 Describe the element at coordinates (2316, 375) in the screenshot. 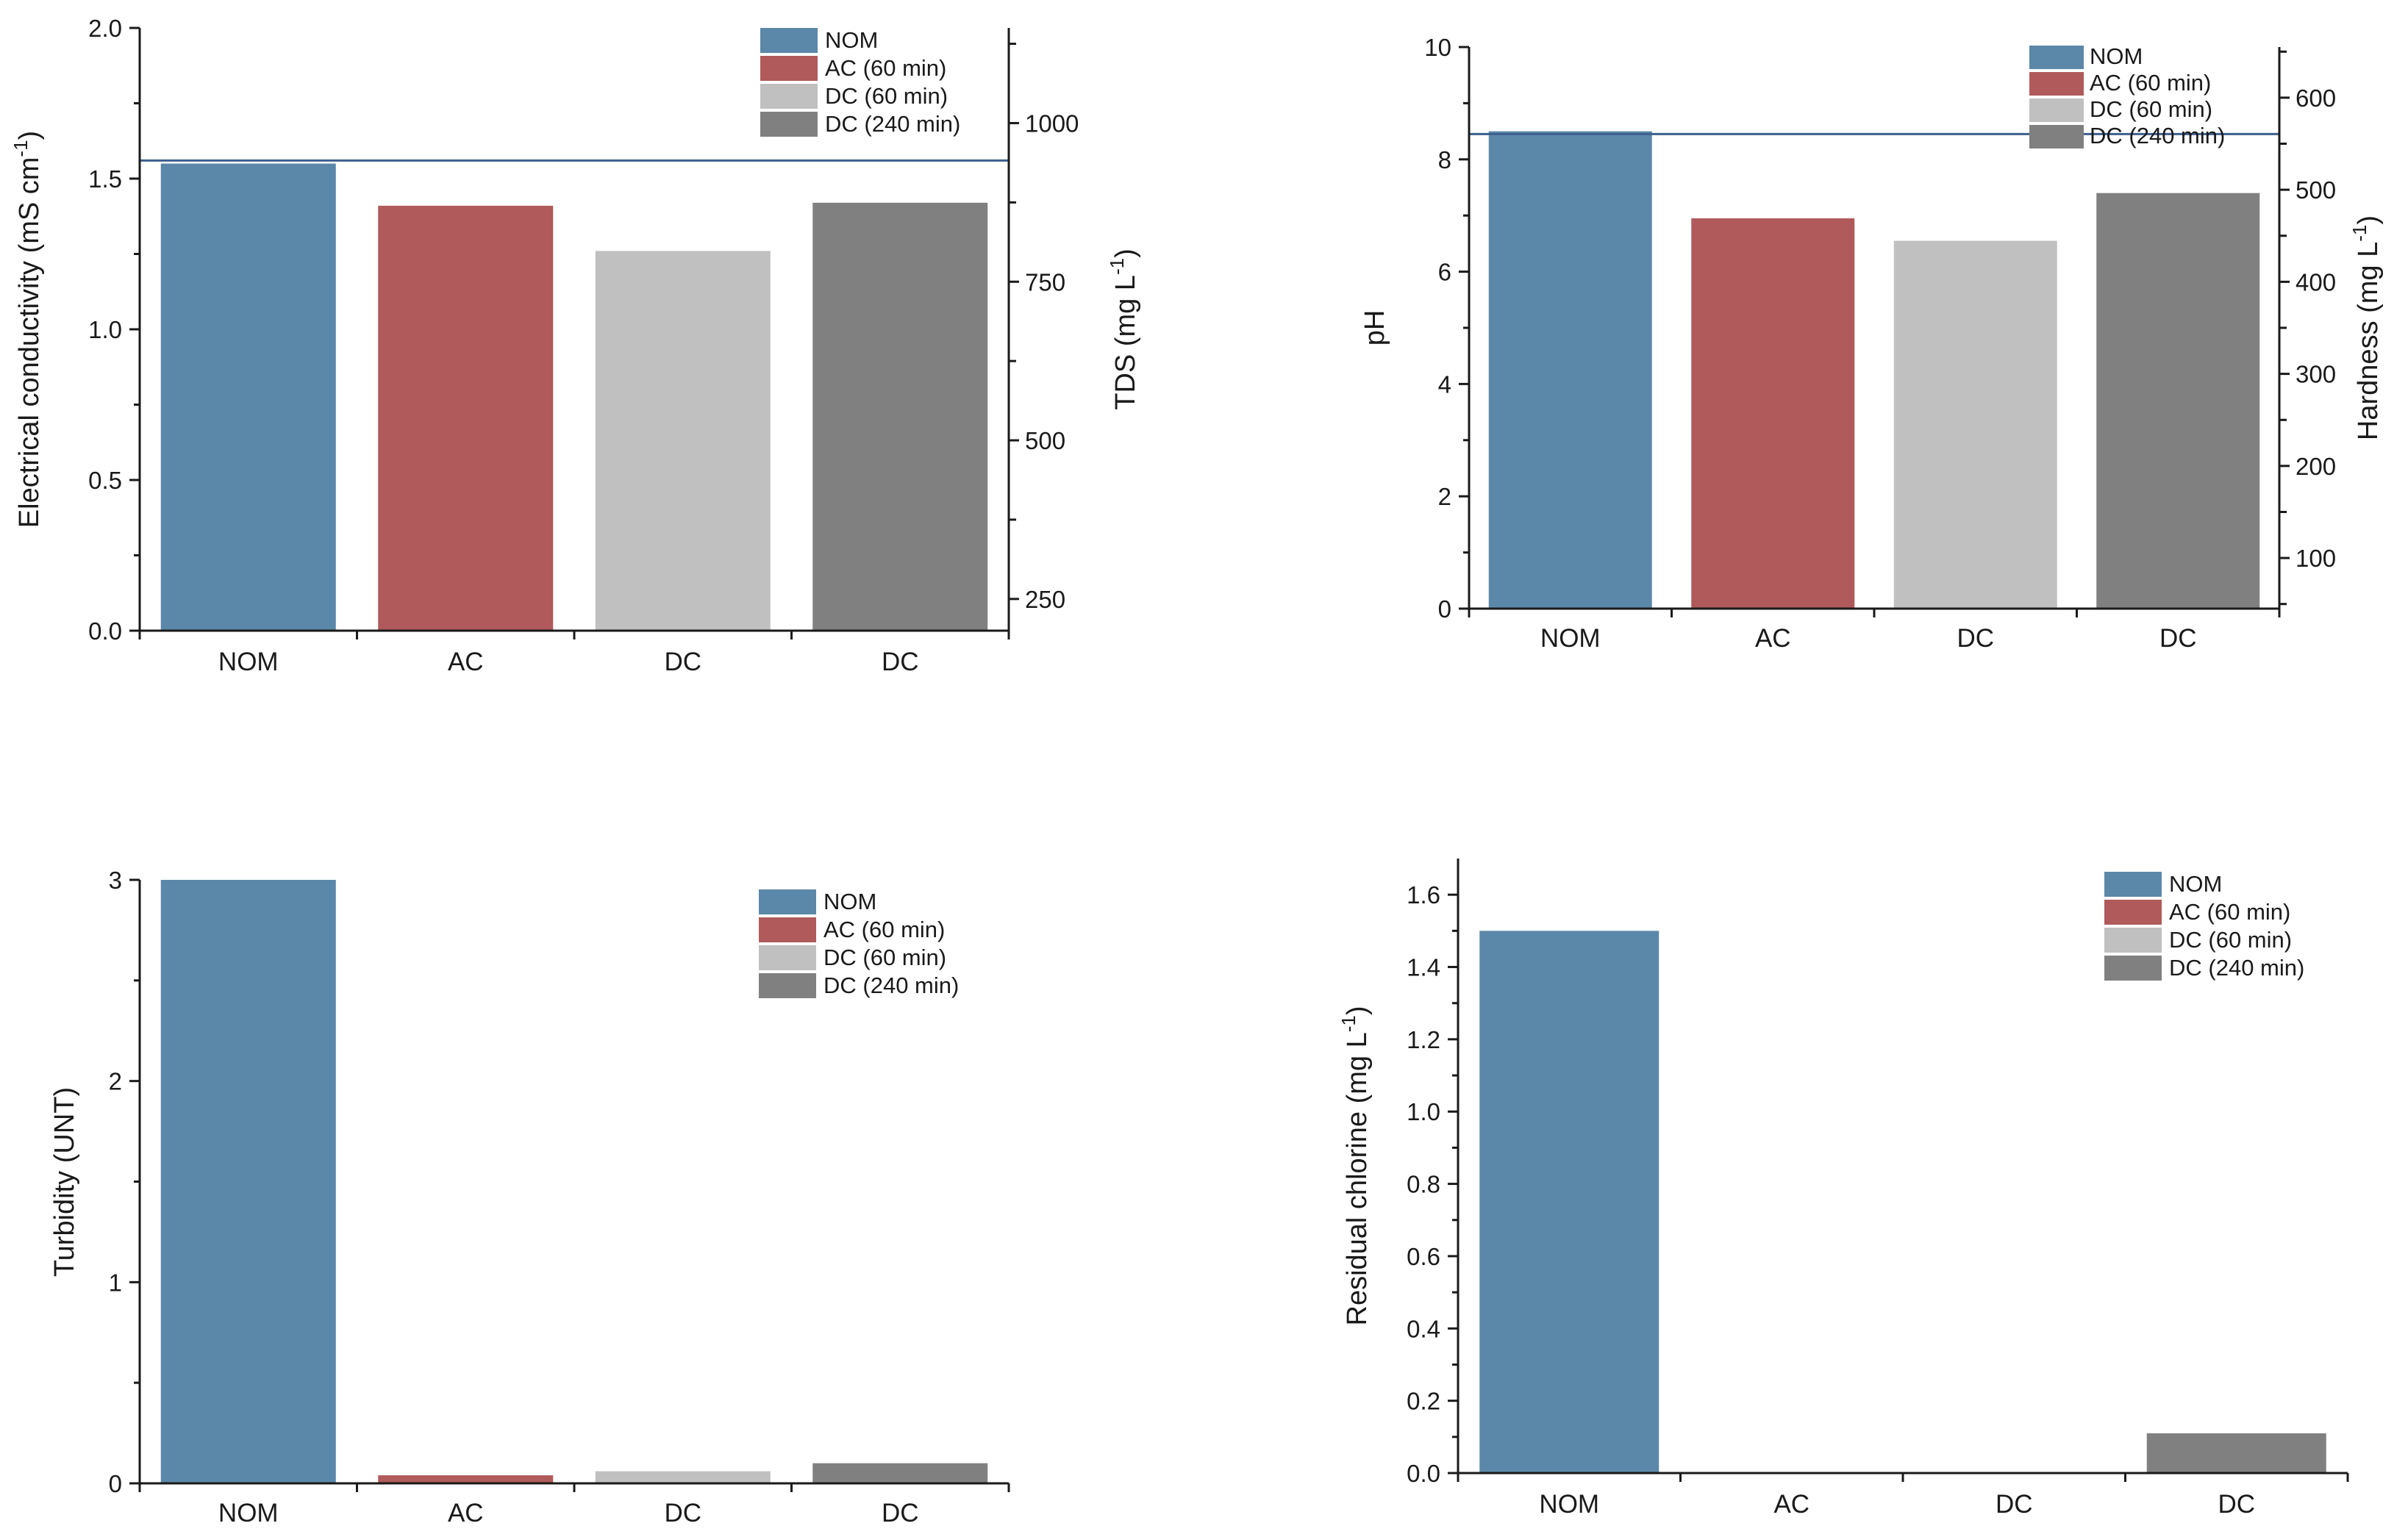

I see `y2-tick-label-2-2: 300` at that location.